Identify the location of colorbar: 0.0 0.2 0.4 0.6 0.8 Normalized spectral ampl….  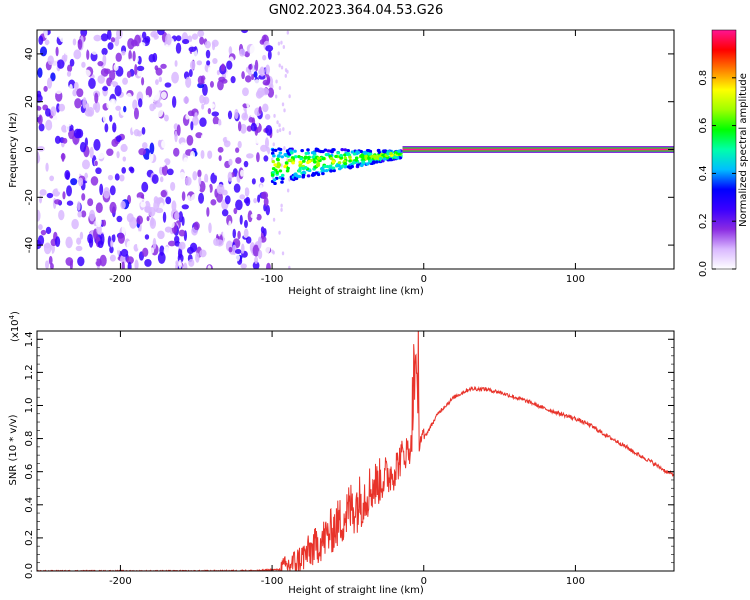
(723, 153).